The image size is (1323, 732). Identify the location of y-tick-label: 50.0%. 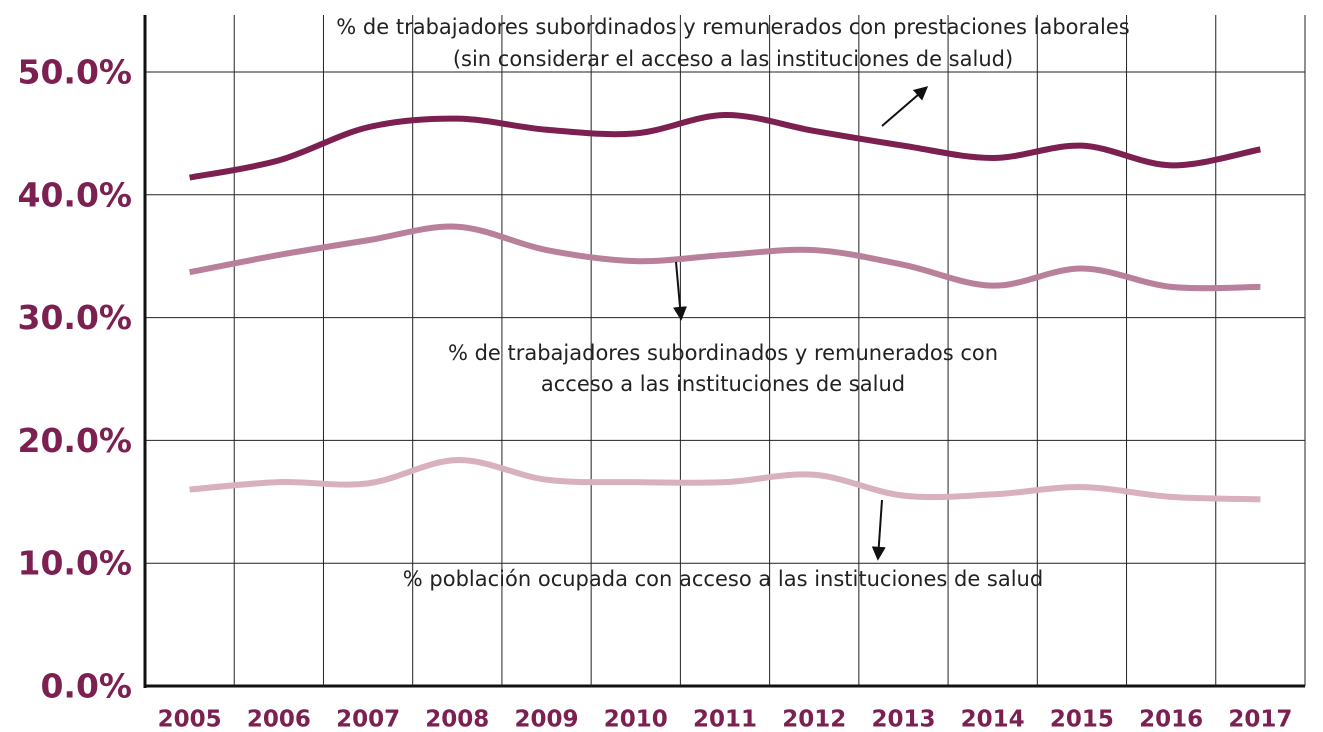
(75, 72).